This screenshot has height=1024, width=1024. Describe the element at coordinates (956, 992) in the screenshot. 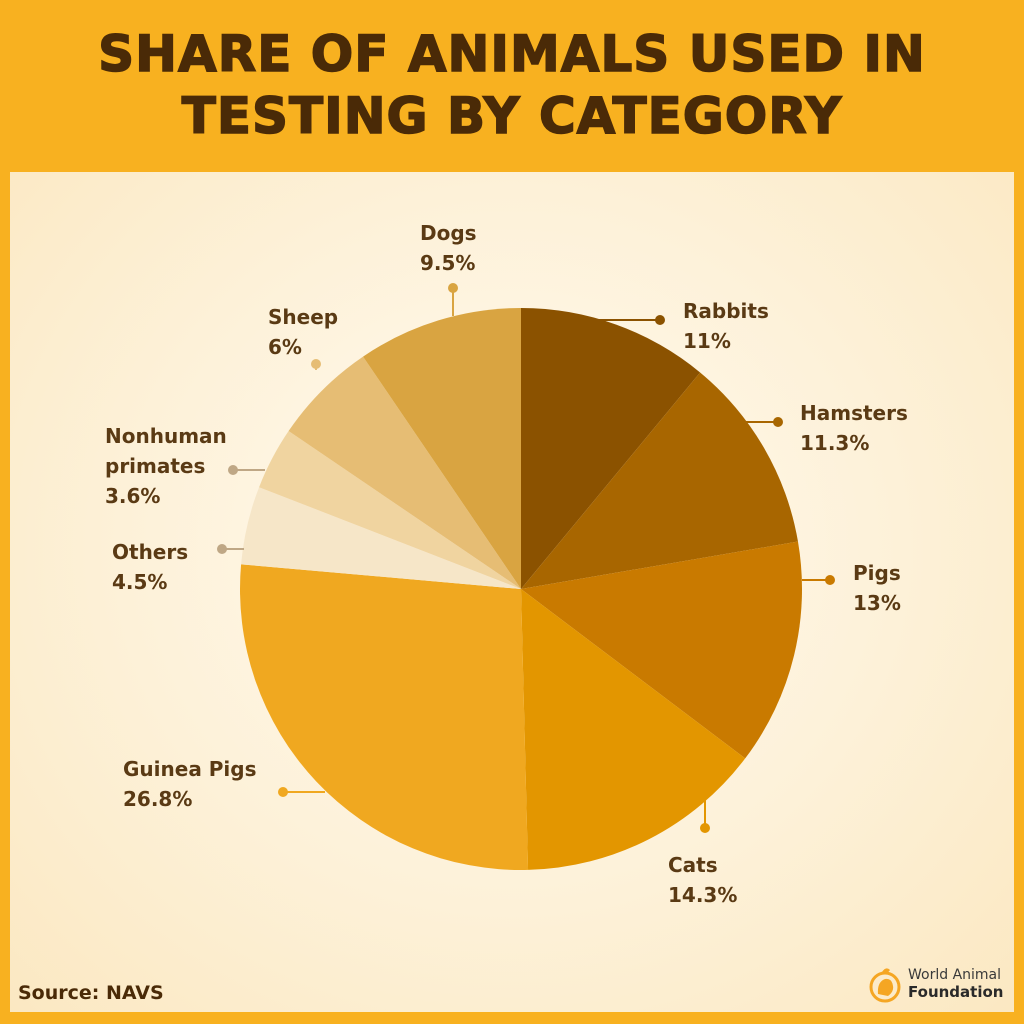

I see `logo-text-line-2: Foundation` at that location.